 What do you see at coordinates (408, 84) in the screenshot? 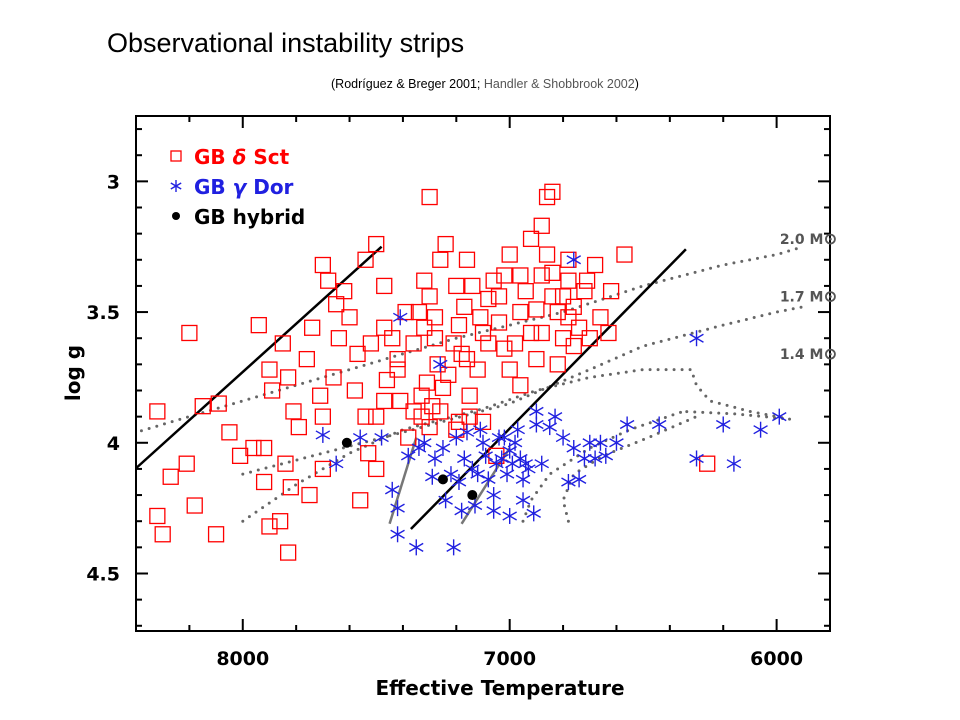
I see `subtitle-ref-rodriguez-breger: Rodríguez & Breger 2001;` at bounding box center [408, 84].